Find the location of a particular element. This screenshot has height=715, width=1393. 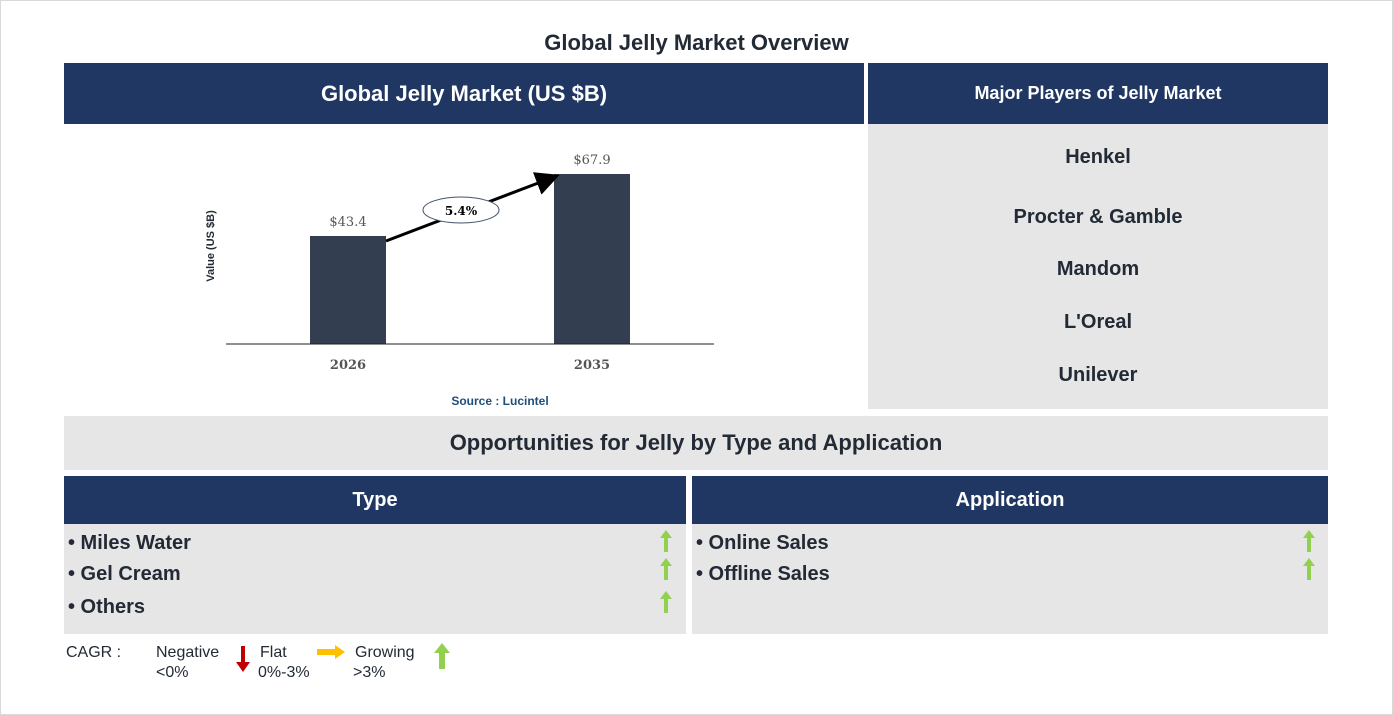

legend-growing-label: Growing is located at coordinates (385, 652).